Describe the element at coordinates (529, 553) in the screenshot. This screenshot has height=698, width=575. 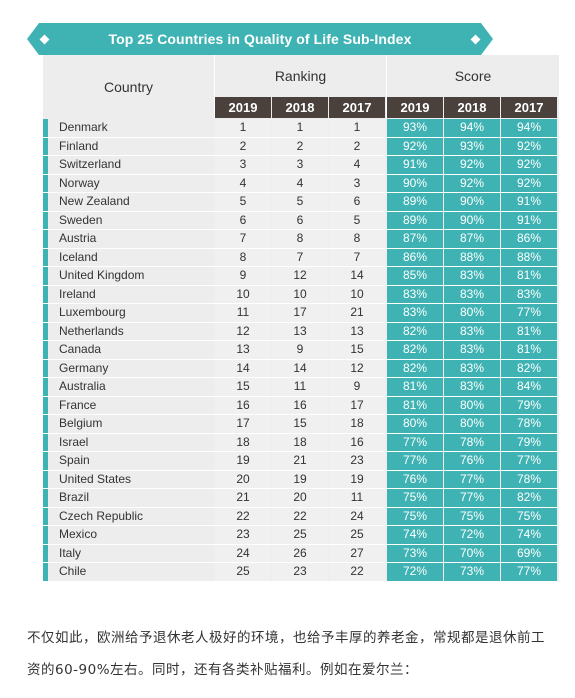
I see `score-cell: 69%` at that location.